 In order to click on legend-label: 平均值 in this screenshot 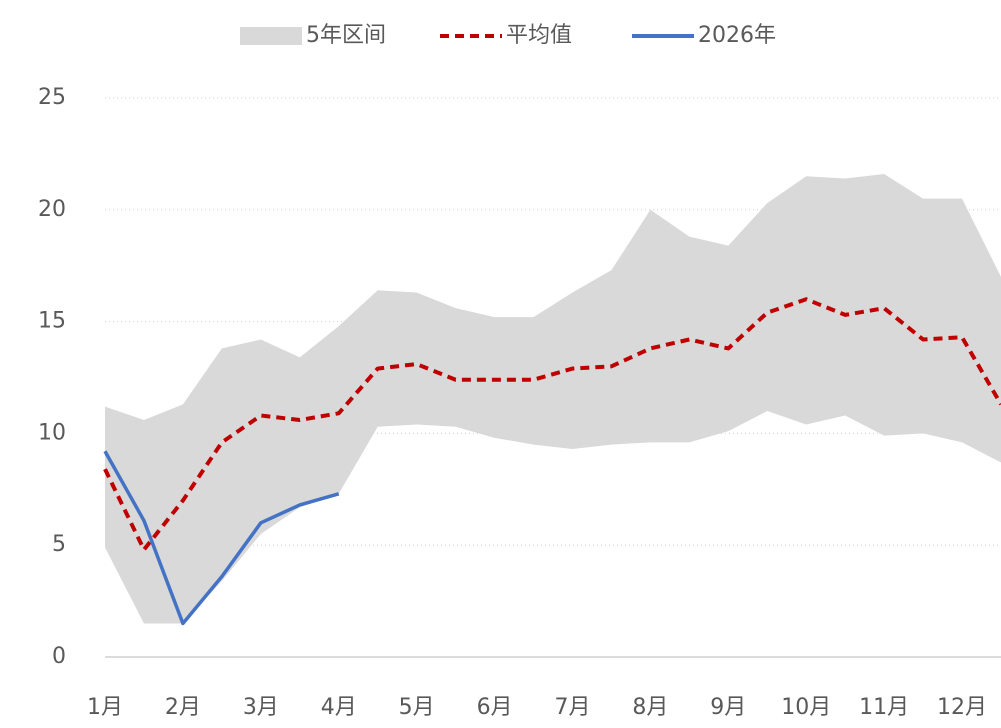, I will do `click(539, 35)`.